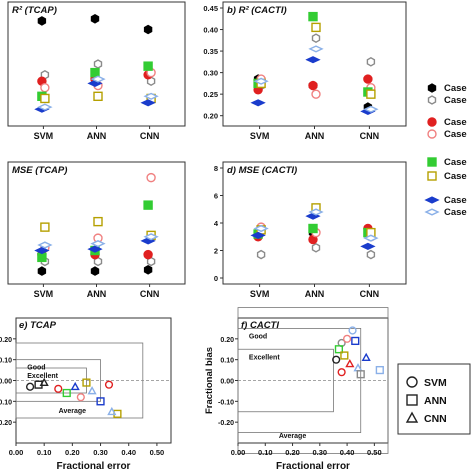 The width and height of the screenshot is (474, 474). Describe the element at coordinates (226, 402) in the screenshot. I see `y-tick-label: -0.10` at that location.